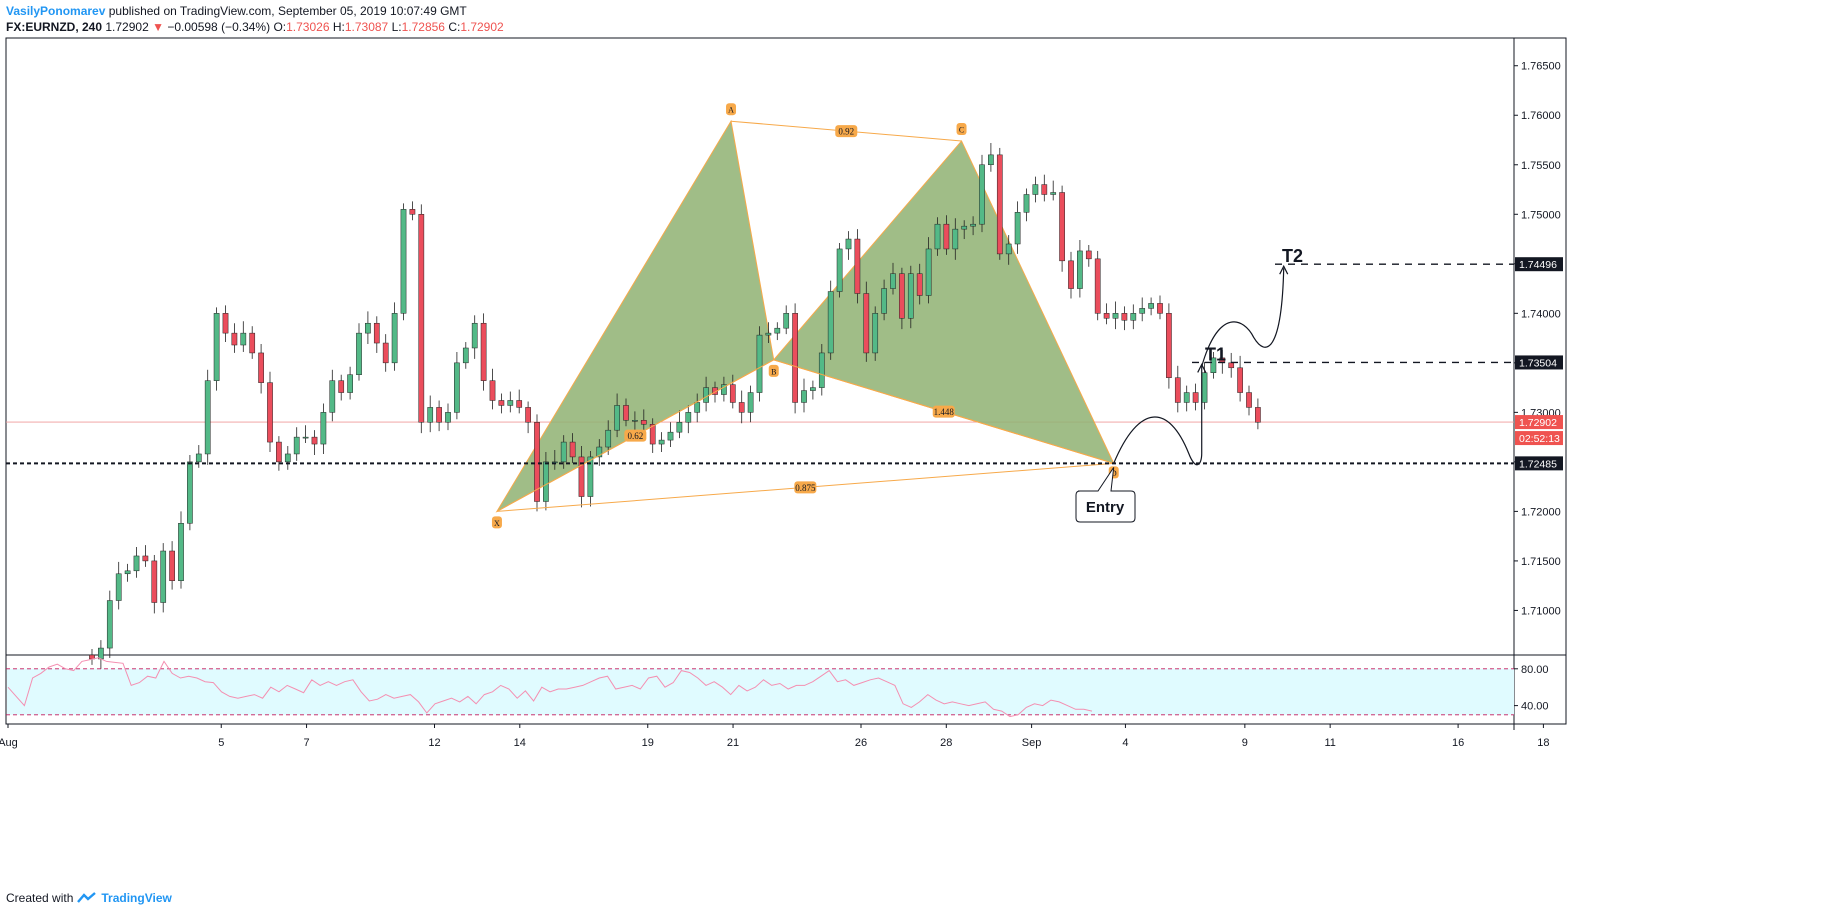 The height and width of the screenshot is (913, 1828). I want to click on ratio-label: 1.448, so click(944, 412).